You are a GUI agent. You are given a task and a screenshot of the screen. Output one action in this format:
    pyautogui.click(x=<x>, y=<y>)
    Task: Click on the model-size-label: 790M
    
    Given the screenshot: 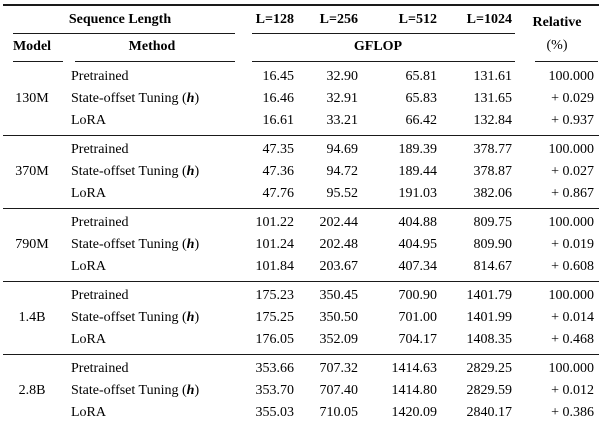 What is the action you would take?
    pyautogui.click(x=32, y=244)
    